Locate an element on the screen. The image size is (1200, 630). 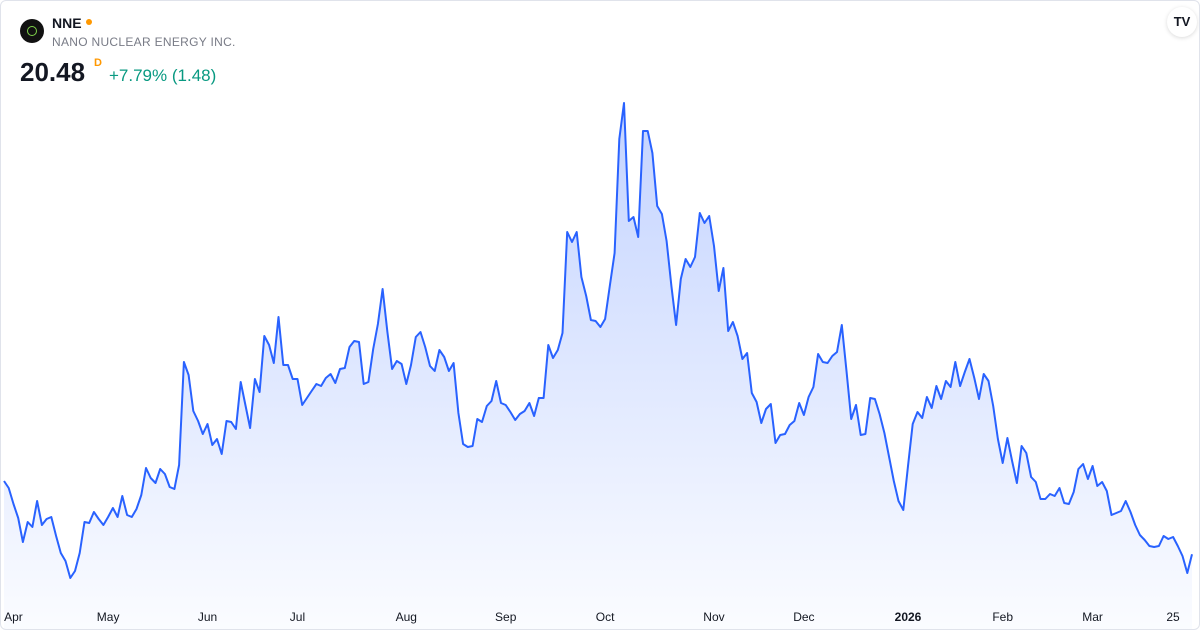
x-tick-label: Dec is located at coordinates (803, 617).